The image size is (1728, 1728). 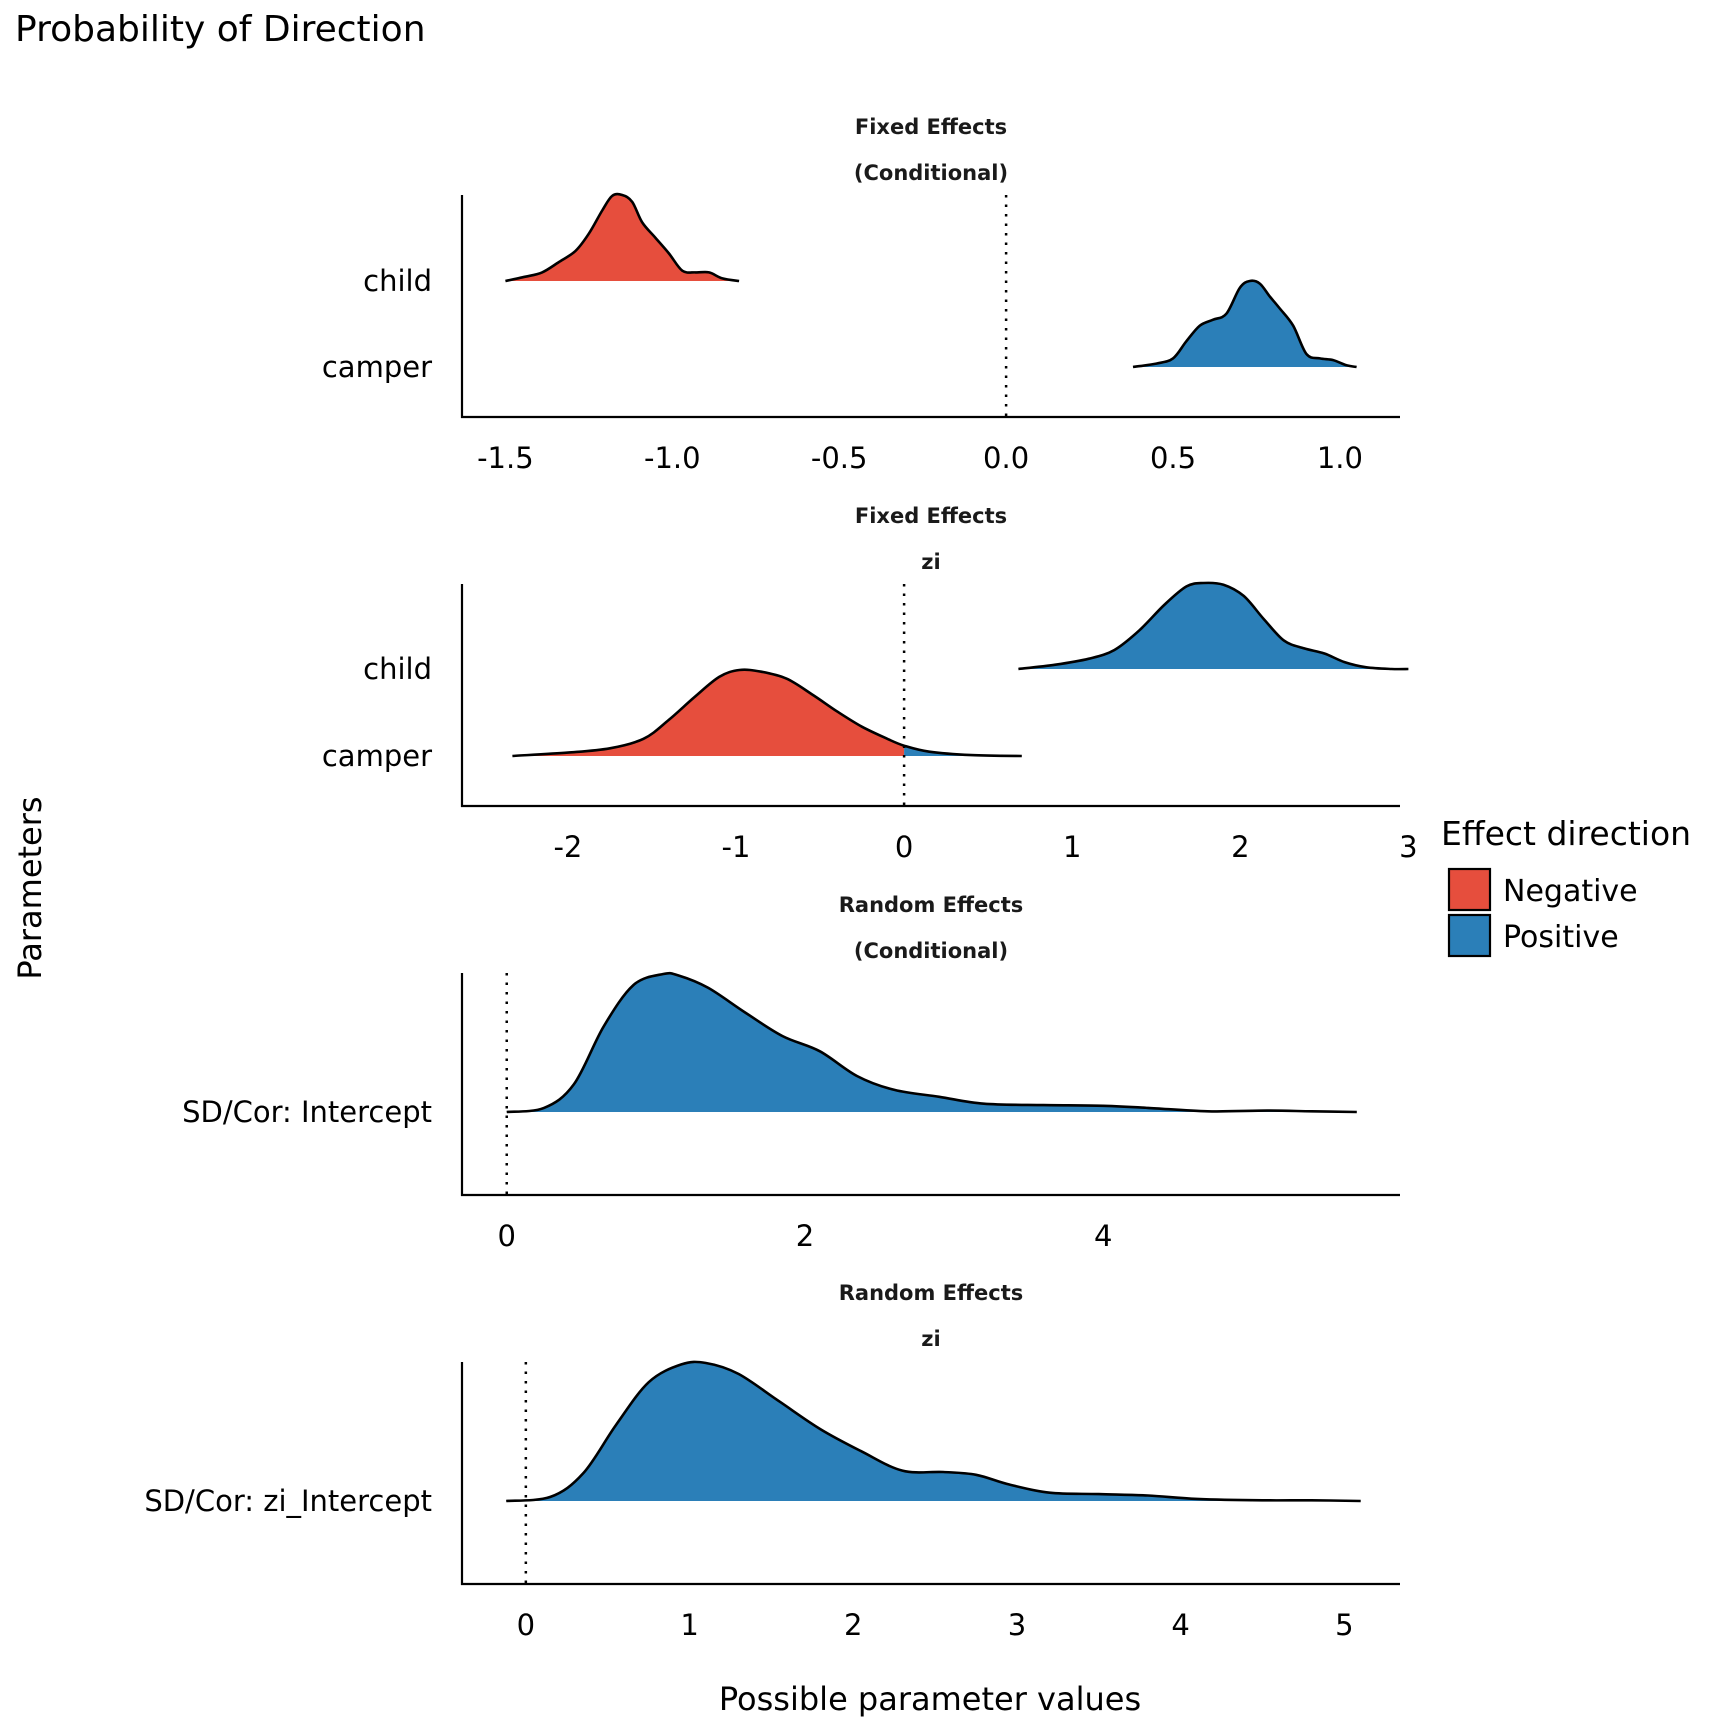 What do you see at coordinates (672, 458) in the screenshot?
I see `x-tick-label: -1.0` at bounding box center [672, 458].